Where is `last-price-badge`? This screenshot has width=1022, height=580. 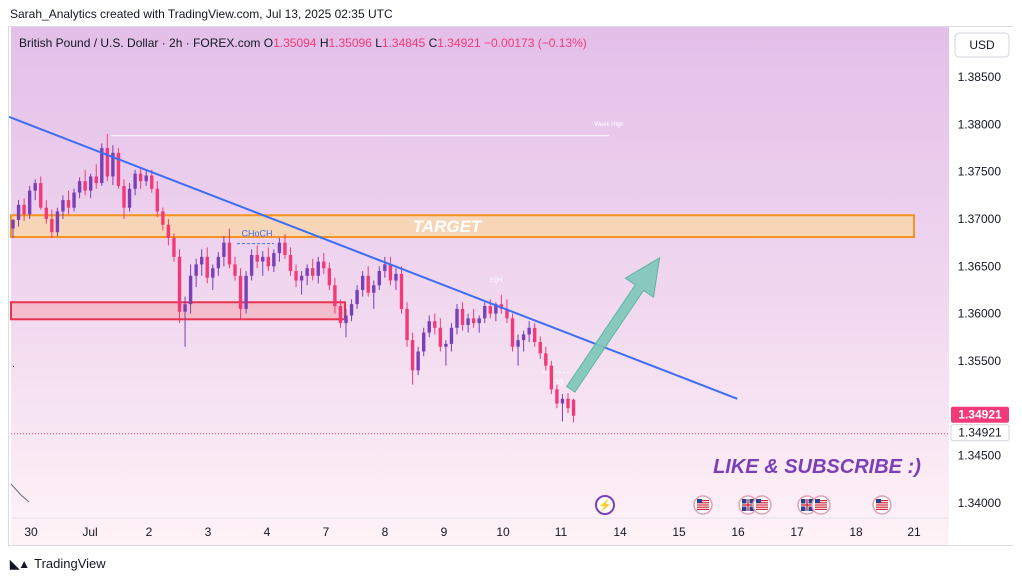 last-price-badge is located at coordinates (980, 414).